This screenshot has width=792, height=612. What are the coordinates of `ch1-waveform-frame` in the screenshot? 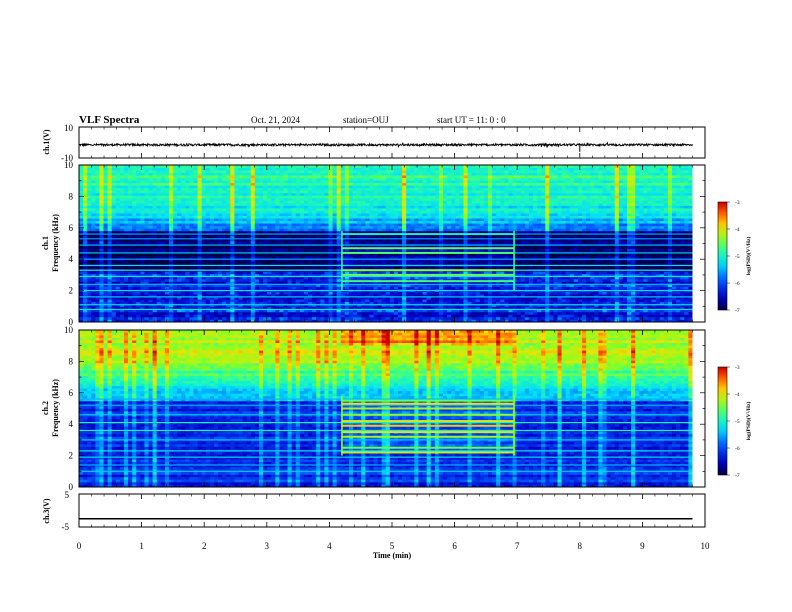 It's located at (392, 142).